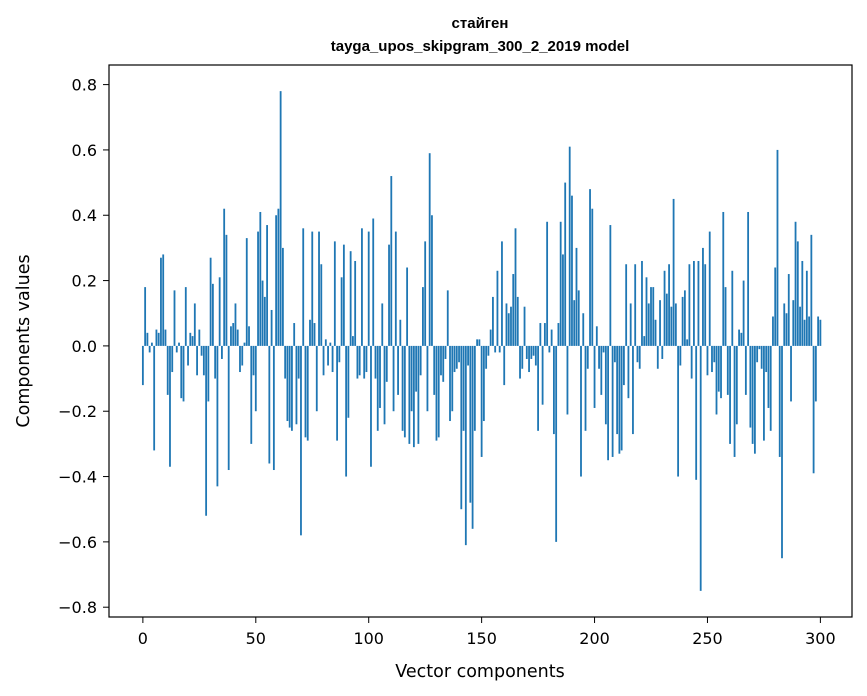  What do you see at coordinates (143, 638) in the screenshot?
I see `x-tick-label: 0` at bounding box center [143, 638].